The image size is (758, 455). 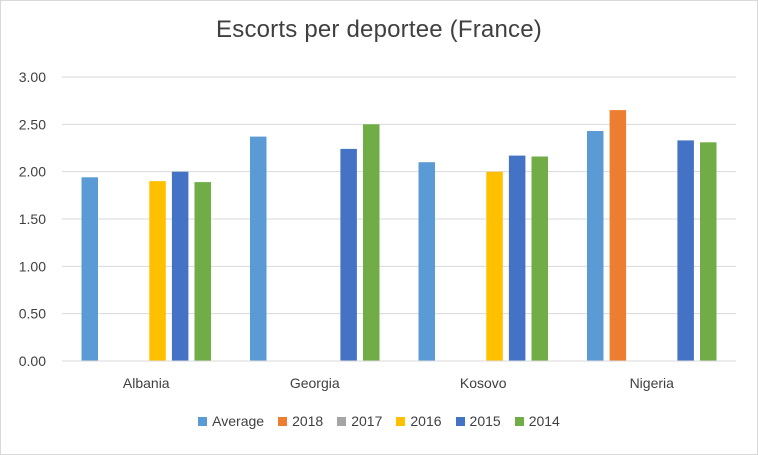 What do you see at coordinates (426, 261) in the screenshot?
I see `bar-kosovo-average` at bounding box center [426, 261].